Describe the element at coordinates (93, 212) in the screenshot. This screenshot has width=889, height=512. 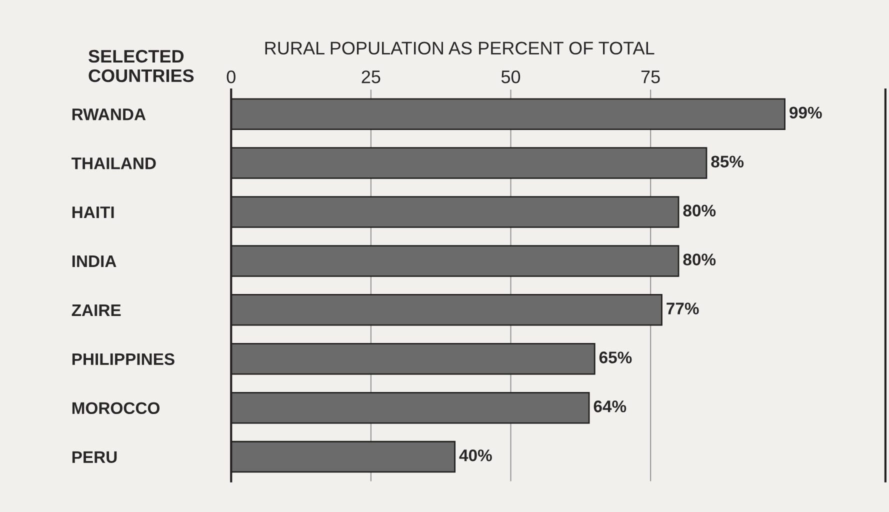
I see `y-tick-label: HAITI` at that location.